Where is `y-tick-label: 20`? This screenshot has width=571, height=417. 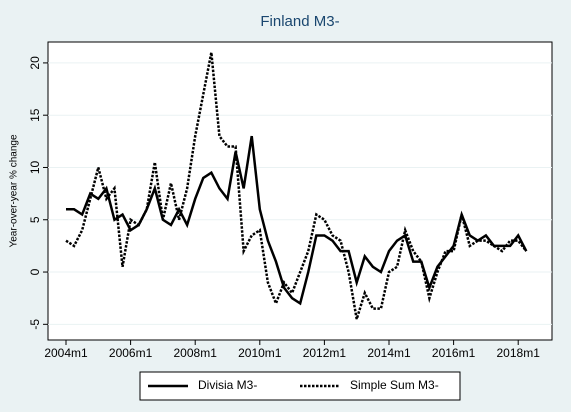
y-tick-label: 20 is located at coordinates (35, 63).